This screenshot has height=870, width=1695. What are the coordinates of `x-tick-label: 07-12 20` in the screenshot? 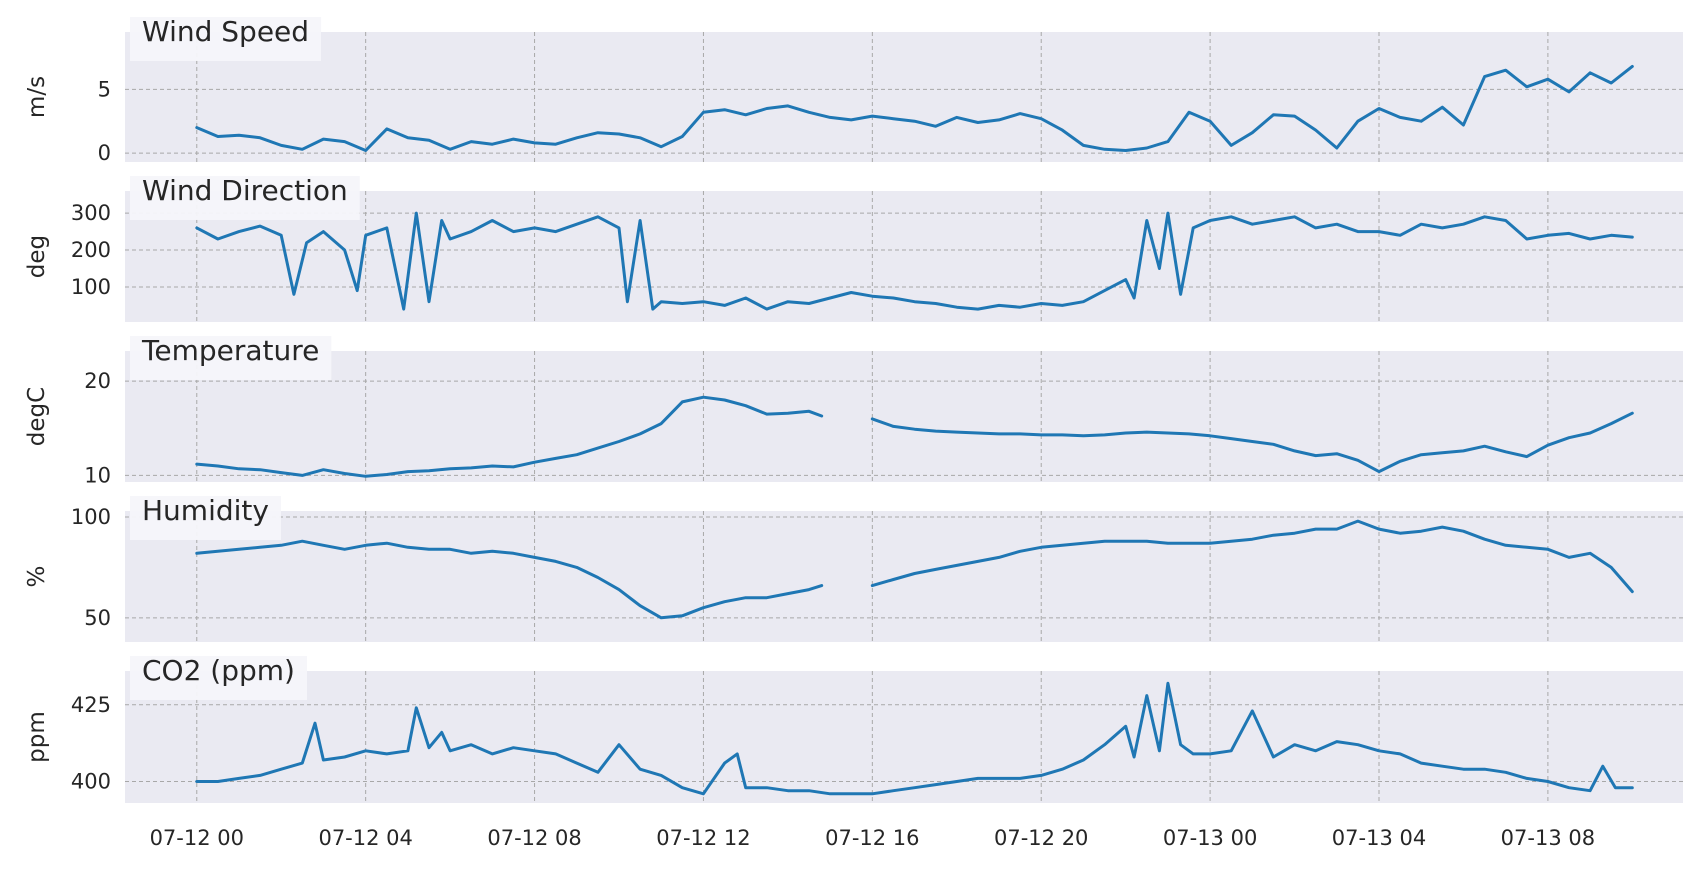 It's located at (1041, 838).